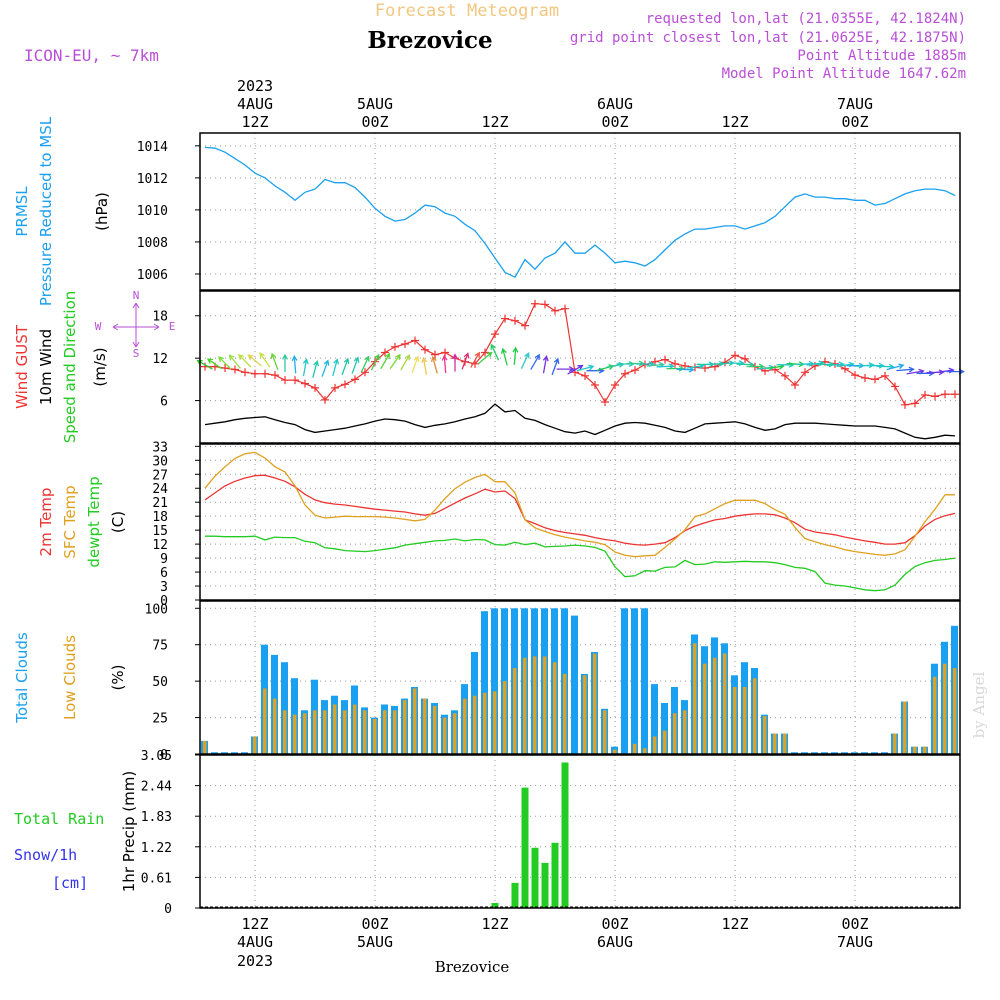 The height and width of the screenshot is (1000, 1000). Describe the element at coordinates (70, 521) in the screenshot. I see `axis-label: SFC Temp` at that location.